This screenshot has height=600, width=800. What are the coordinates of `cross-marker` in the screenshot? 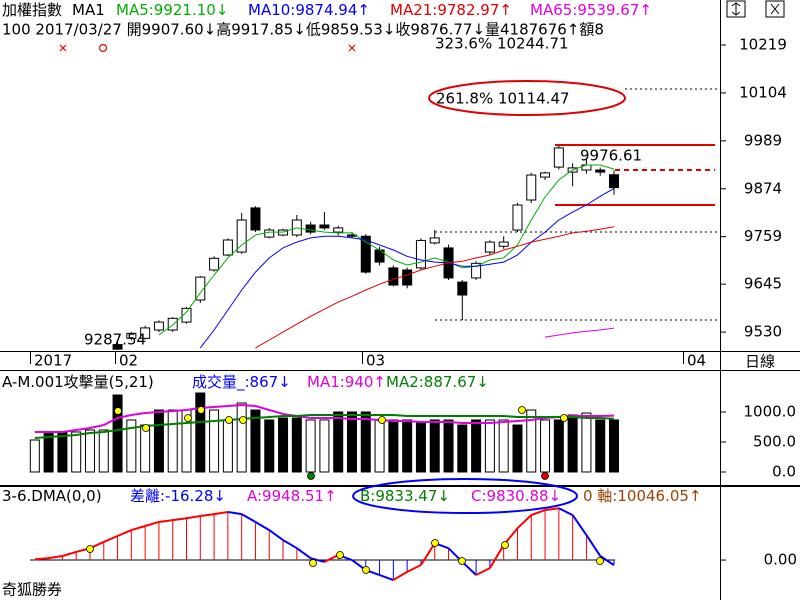 It's located at (63, 48).